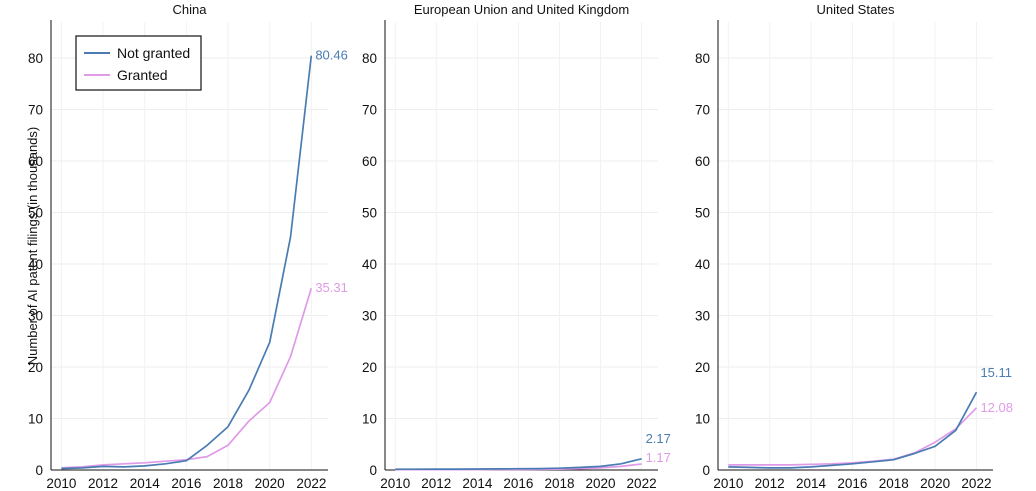 Image resolution: width=1036 pixels, height=491 pixels. Describe the element at coordinates (996, 372) in the screenshot. I see `end-label-not-granted: 15.11` at that location.